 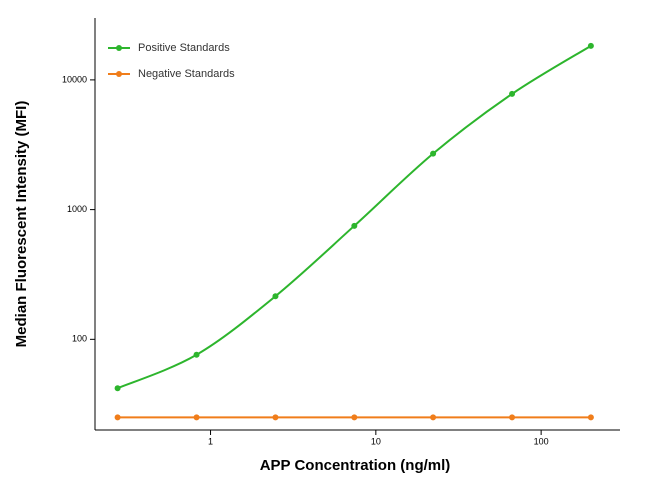 What do you see at coordinates (74, 79) in the screenshot?
I see `y-tick-label: 10000` at bounding box center [74, 79].